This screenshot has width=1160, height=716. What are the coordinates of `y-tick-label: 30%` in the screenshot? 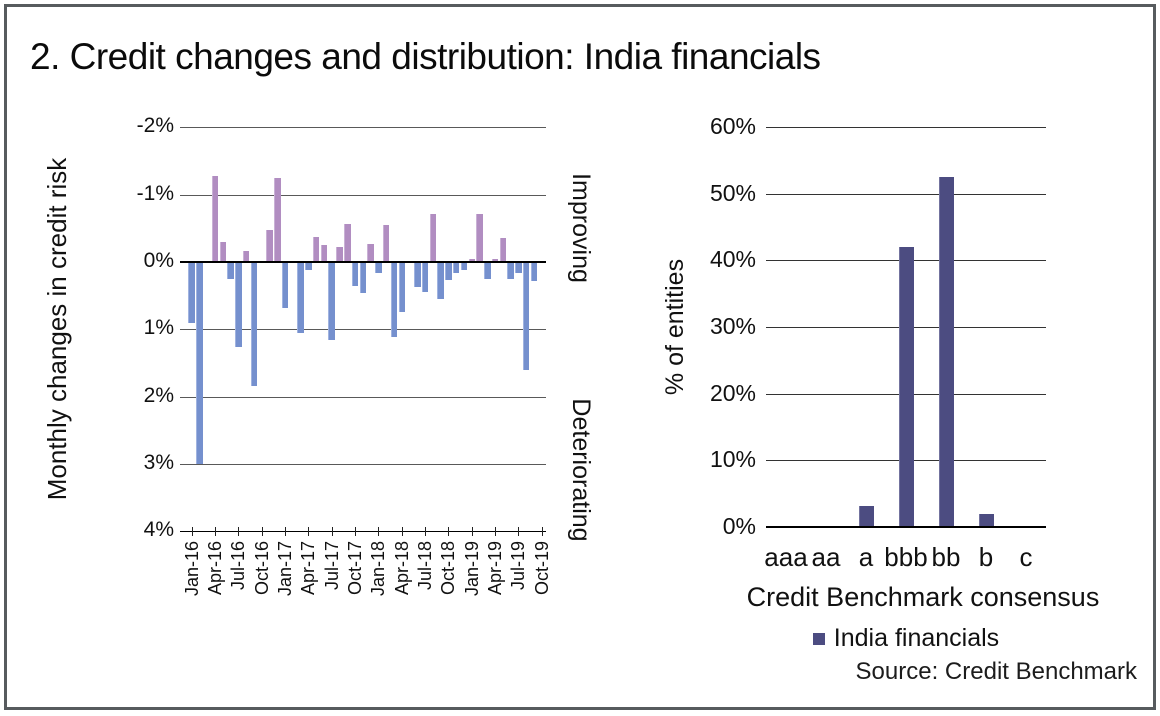 It's located at (732, 325).